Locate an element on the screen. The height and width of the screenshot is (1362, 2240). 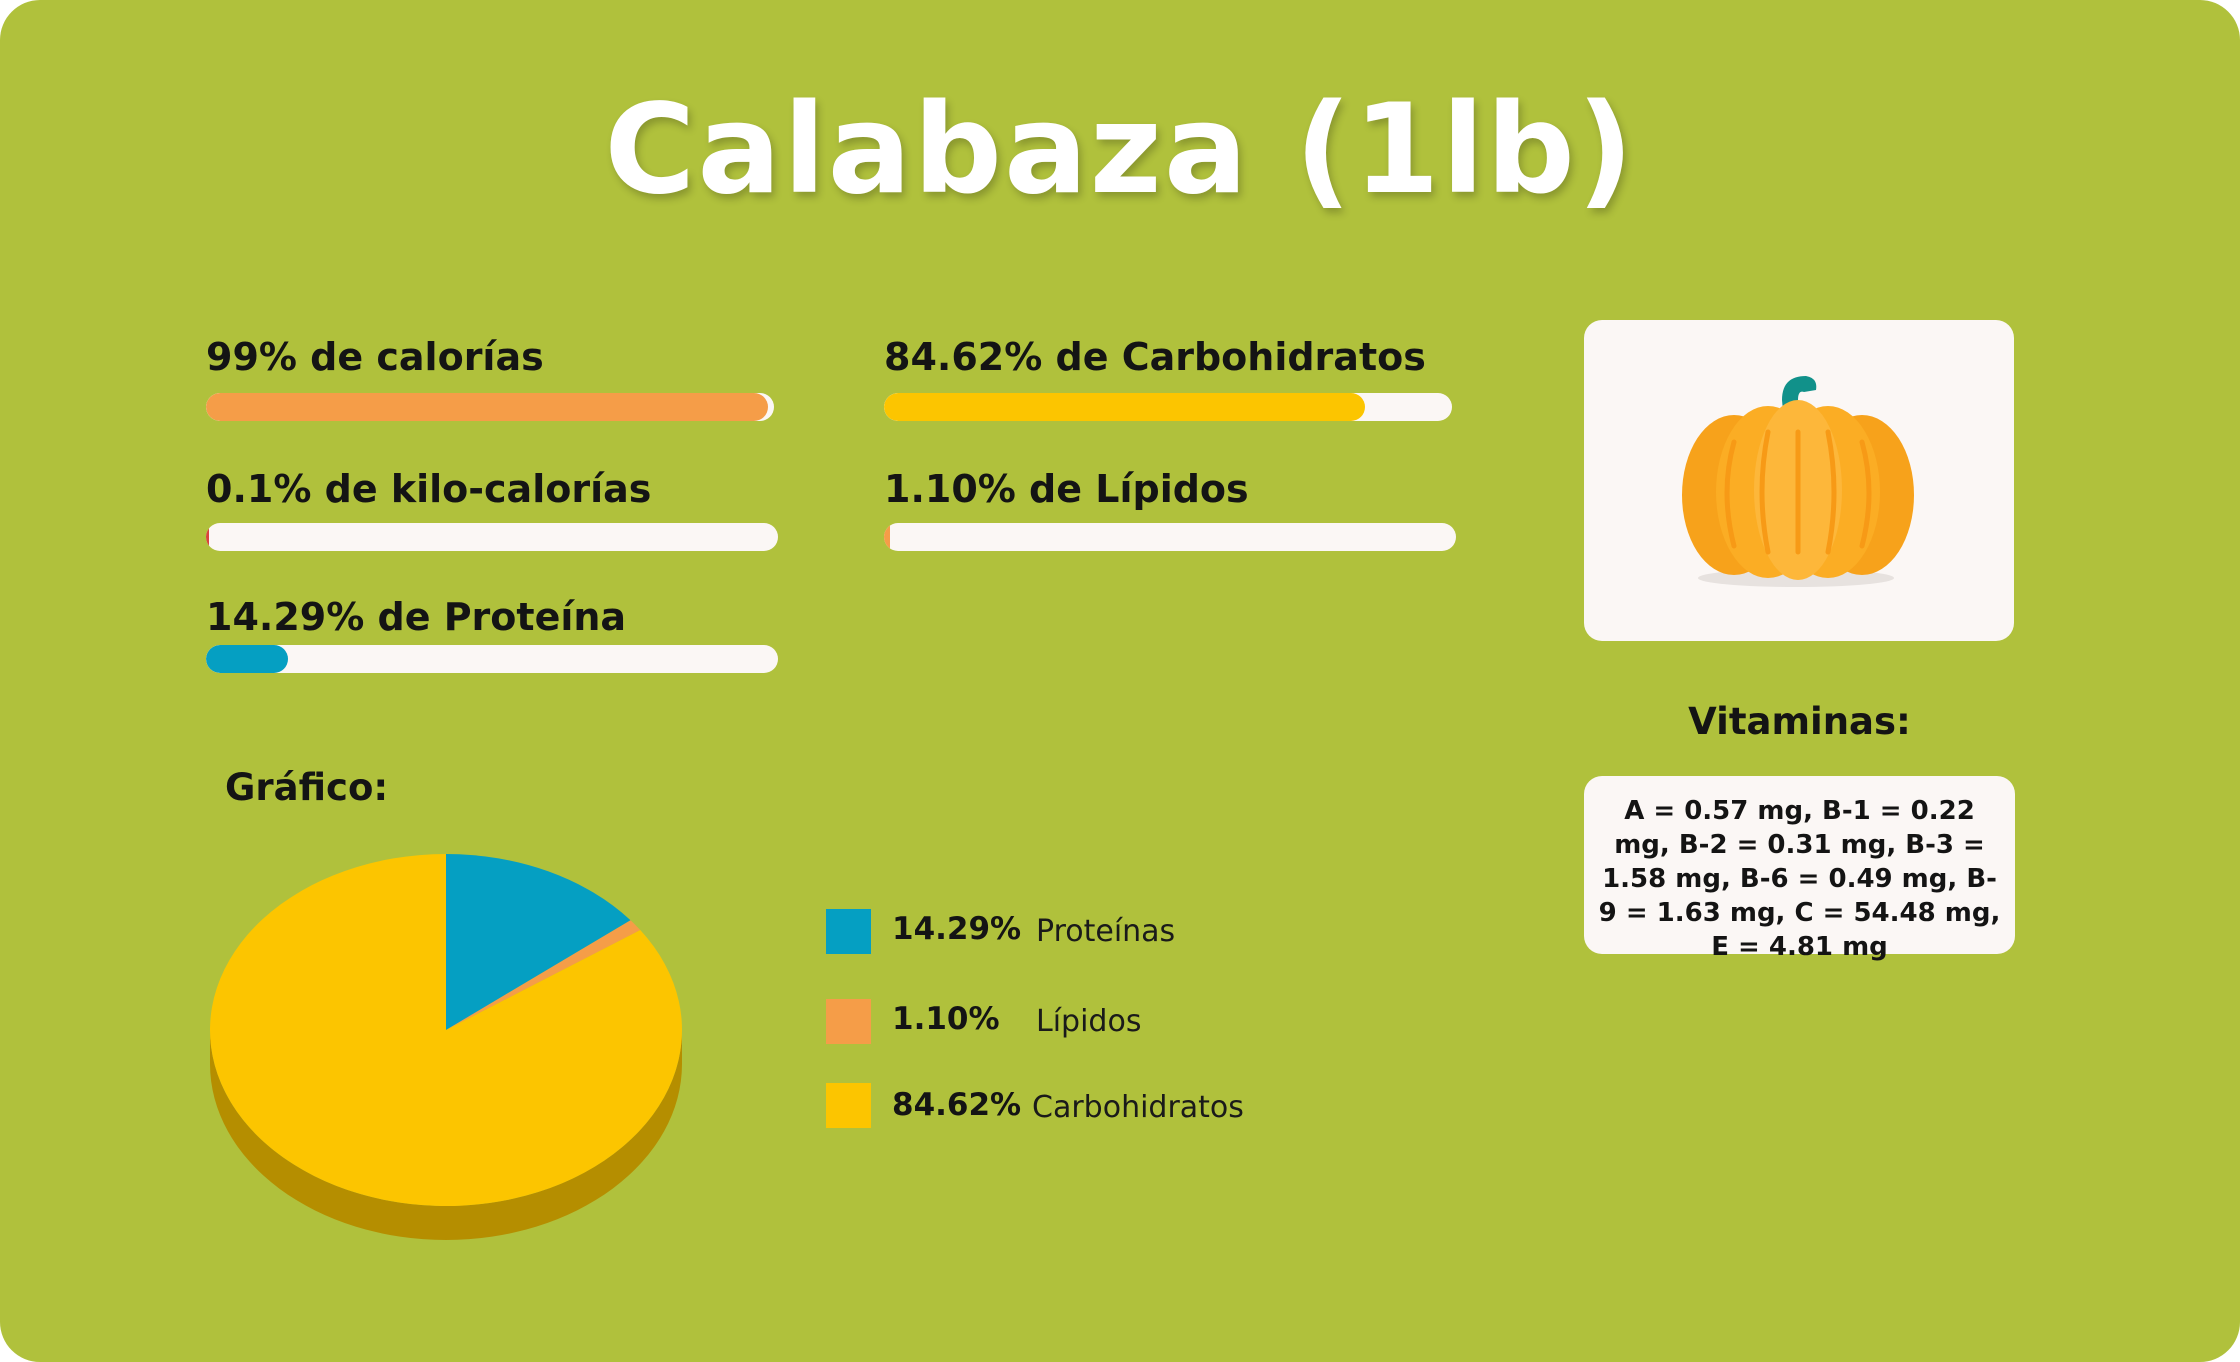
metric-calories-bar is located at coordinates (490, 407).